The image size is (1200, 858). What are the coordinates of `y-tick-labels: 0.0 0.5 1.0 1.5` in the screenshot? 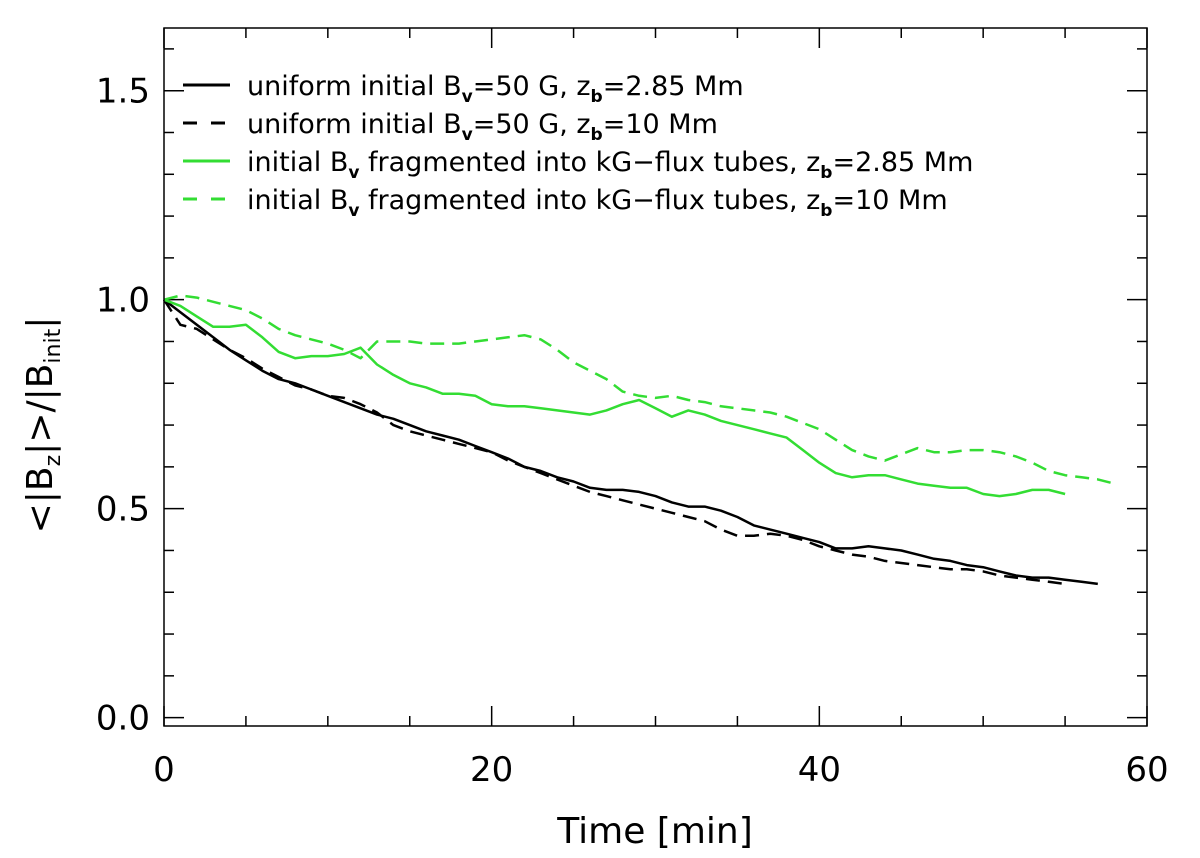 It's located at (123, 405).